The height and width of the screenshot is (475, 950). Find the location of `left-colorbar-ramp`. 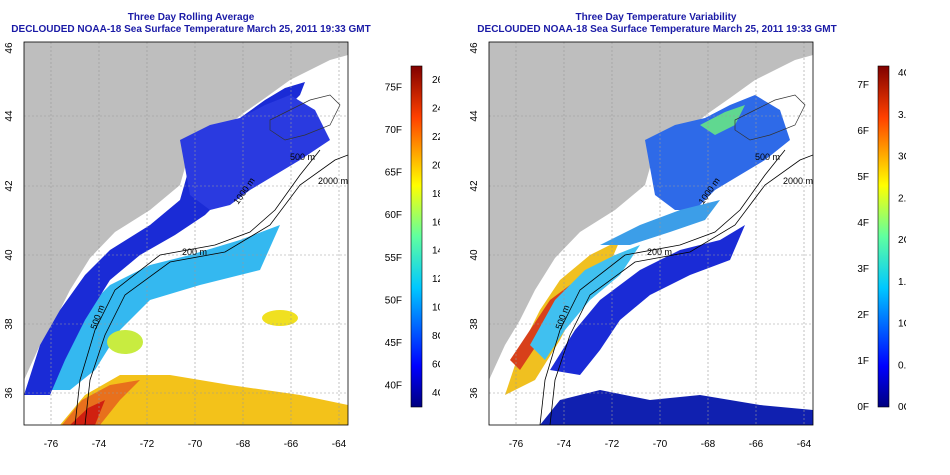

left-colorbar-ramp is located at coordinates (416, 236).